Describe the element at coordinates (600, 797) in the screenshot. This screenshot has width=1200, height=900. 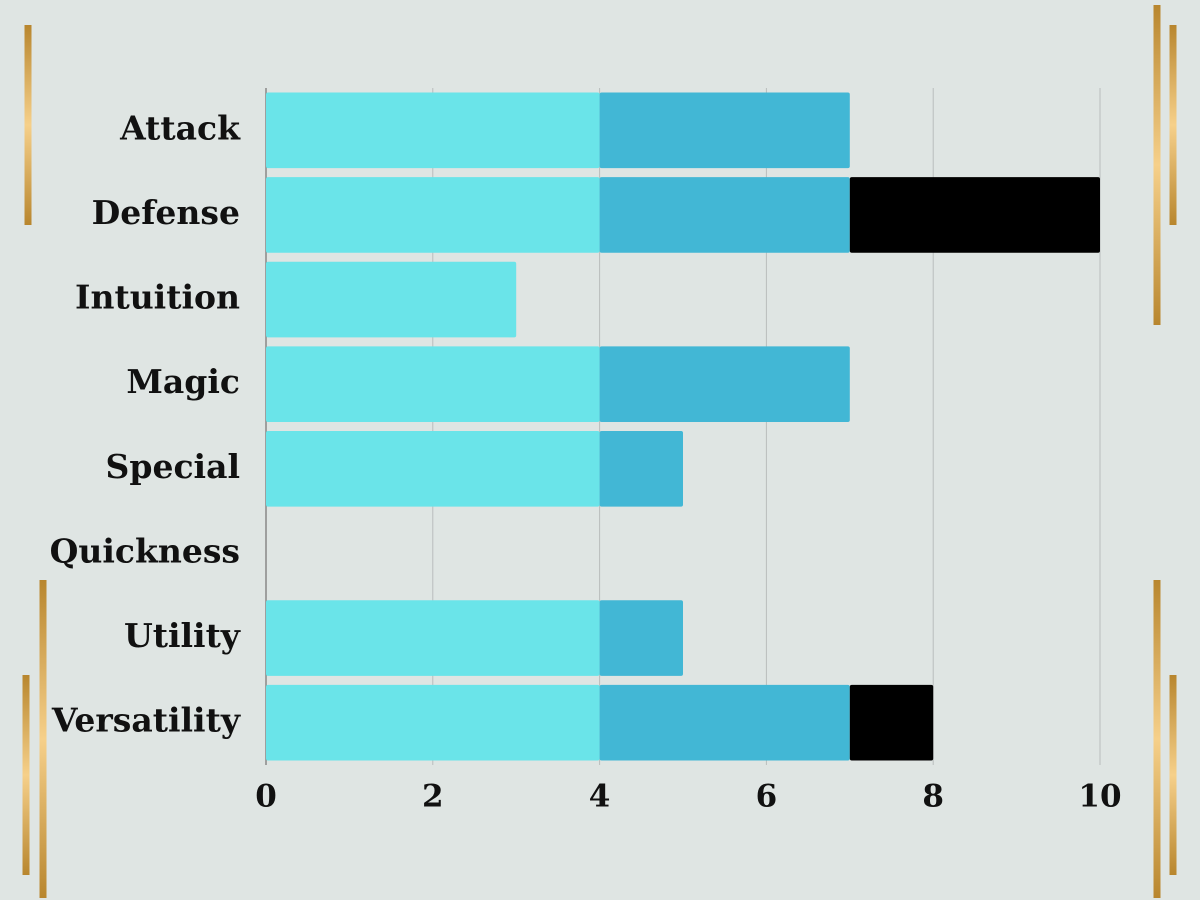
I see `x-tick-label: 4` at that location.